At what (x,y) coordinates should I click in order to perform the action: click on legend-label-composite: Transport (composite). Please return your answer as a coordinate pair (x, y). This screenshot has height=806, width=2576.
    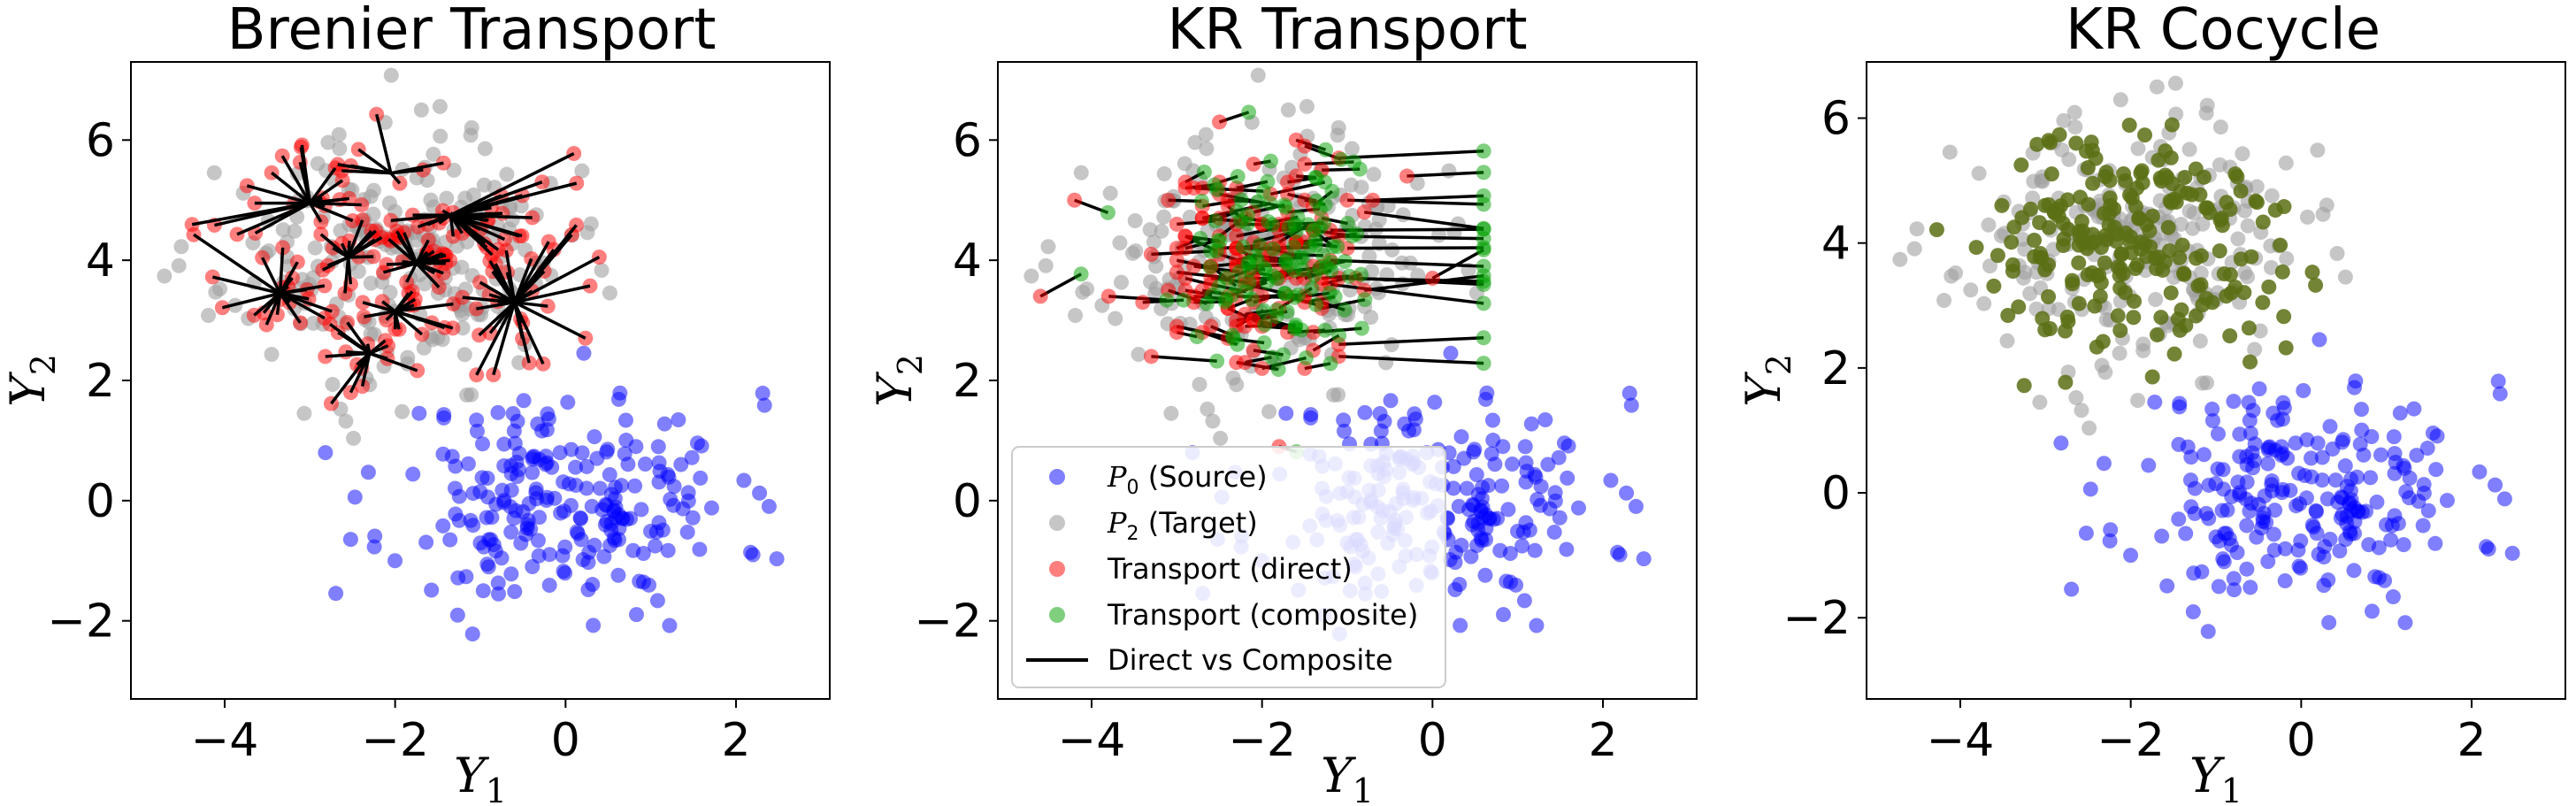
    Looking at the image, I should click on (1262, 615).